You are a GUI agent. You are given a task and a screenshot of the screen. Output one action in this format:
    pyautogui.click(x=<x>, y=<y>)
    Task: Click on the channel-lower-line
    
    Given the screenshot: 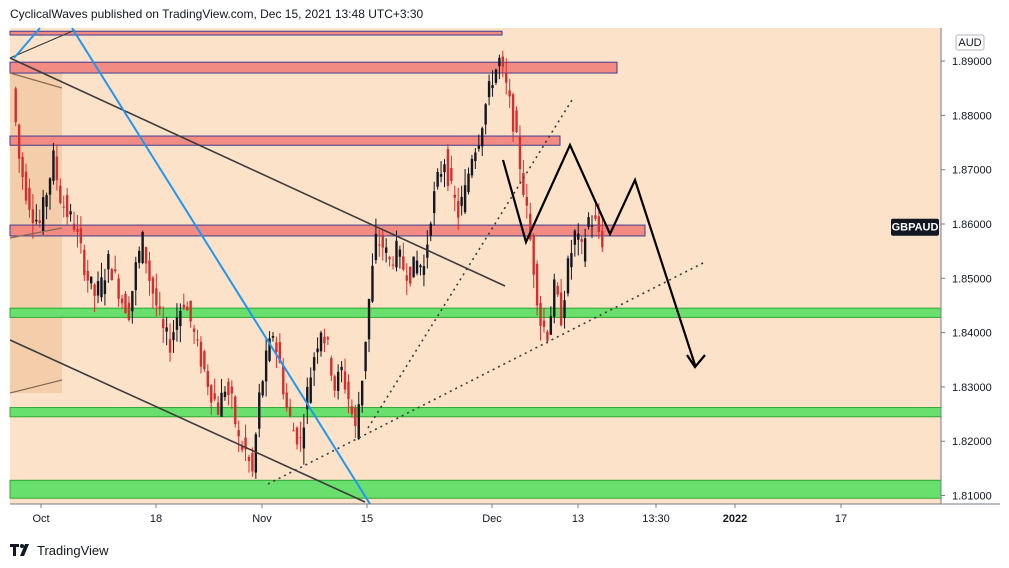 What is the action you would take?
    pyautogui.click(x=187, y=421)
    